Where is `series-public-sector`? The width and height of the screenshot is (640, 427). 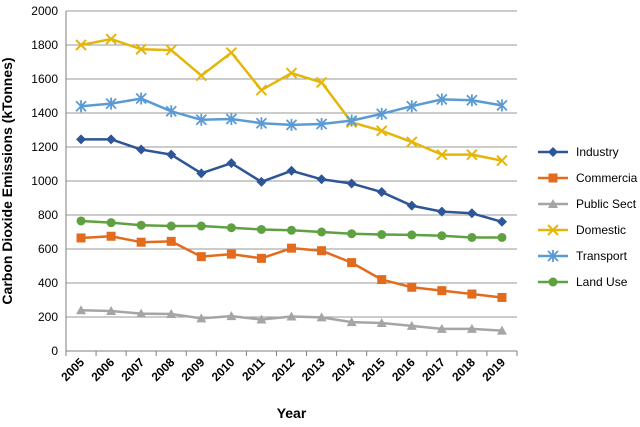 series-public-sector is located at coordinates (291, 320).